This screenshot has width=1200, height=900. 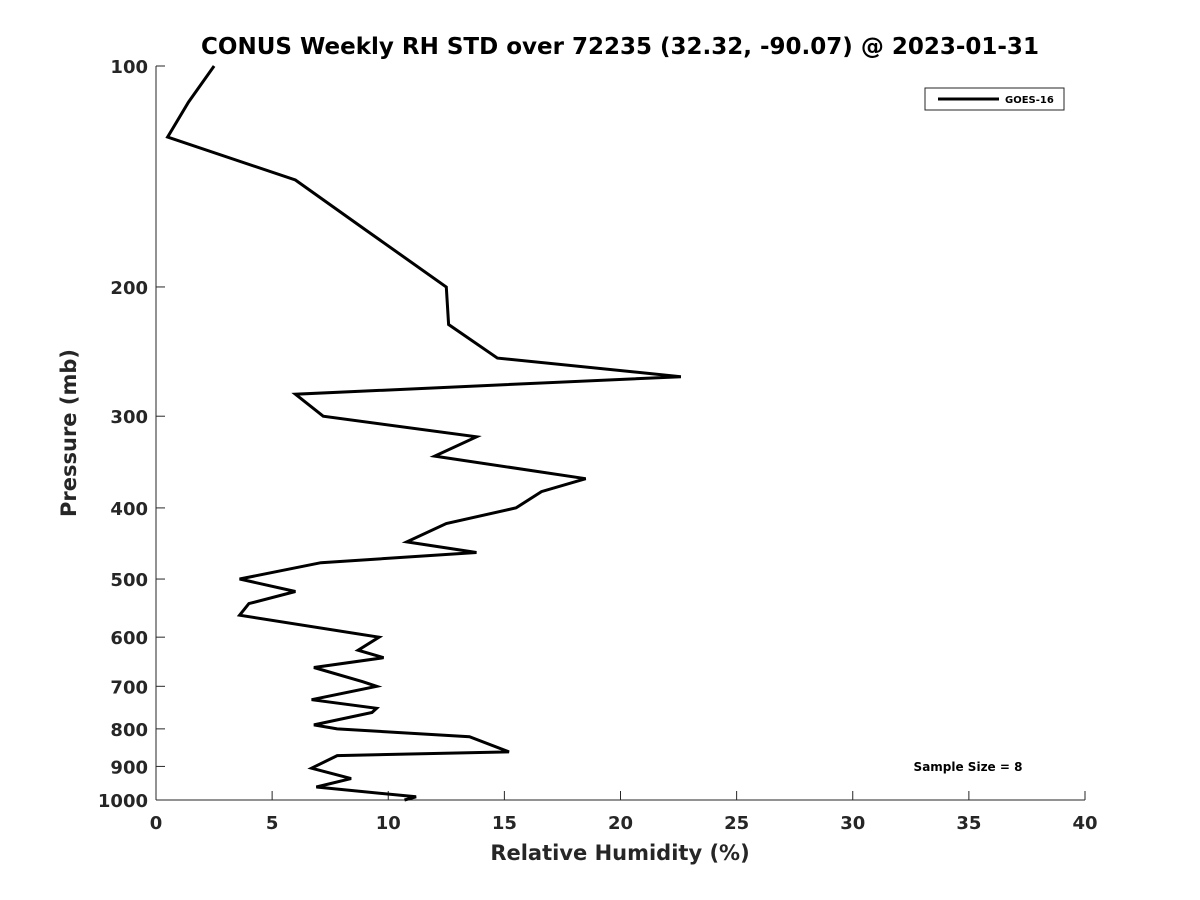 What do you see at coordinates (129, 687) in the screenshot?
I see `y-tick-label: 700` at bounding box center [129, 687].